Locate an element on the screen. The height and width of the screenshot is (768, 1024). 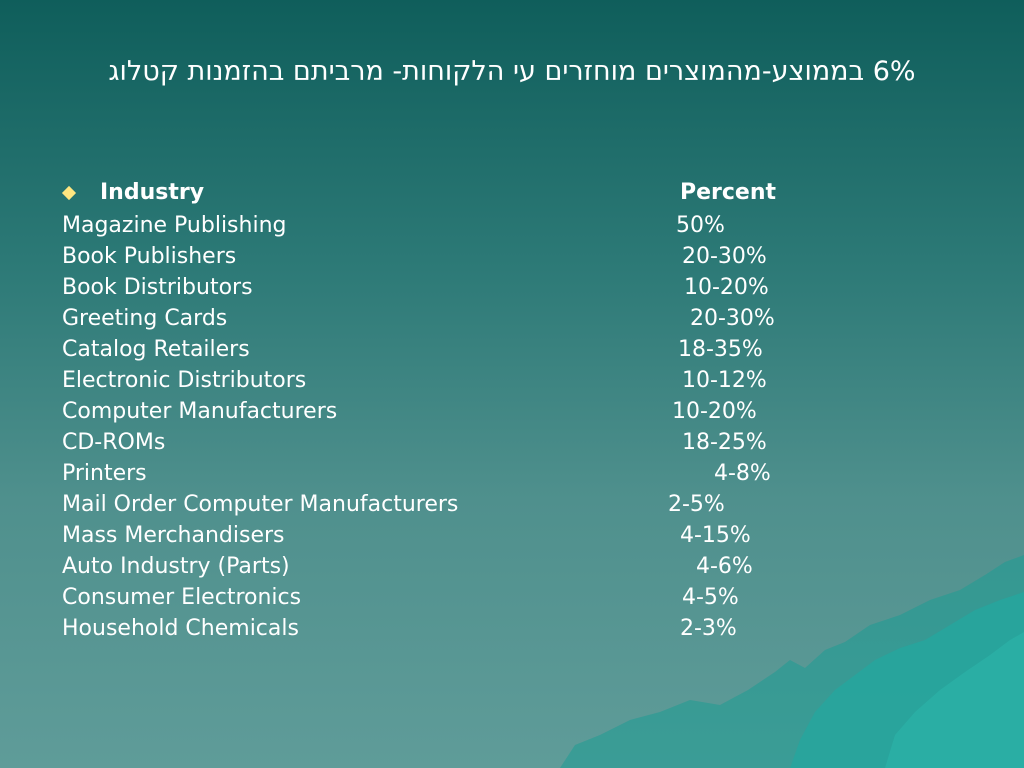
table-row: Greeting Cards 20-30% is located at coordinates (442, 318).